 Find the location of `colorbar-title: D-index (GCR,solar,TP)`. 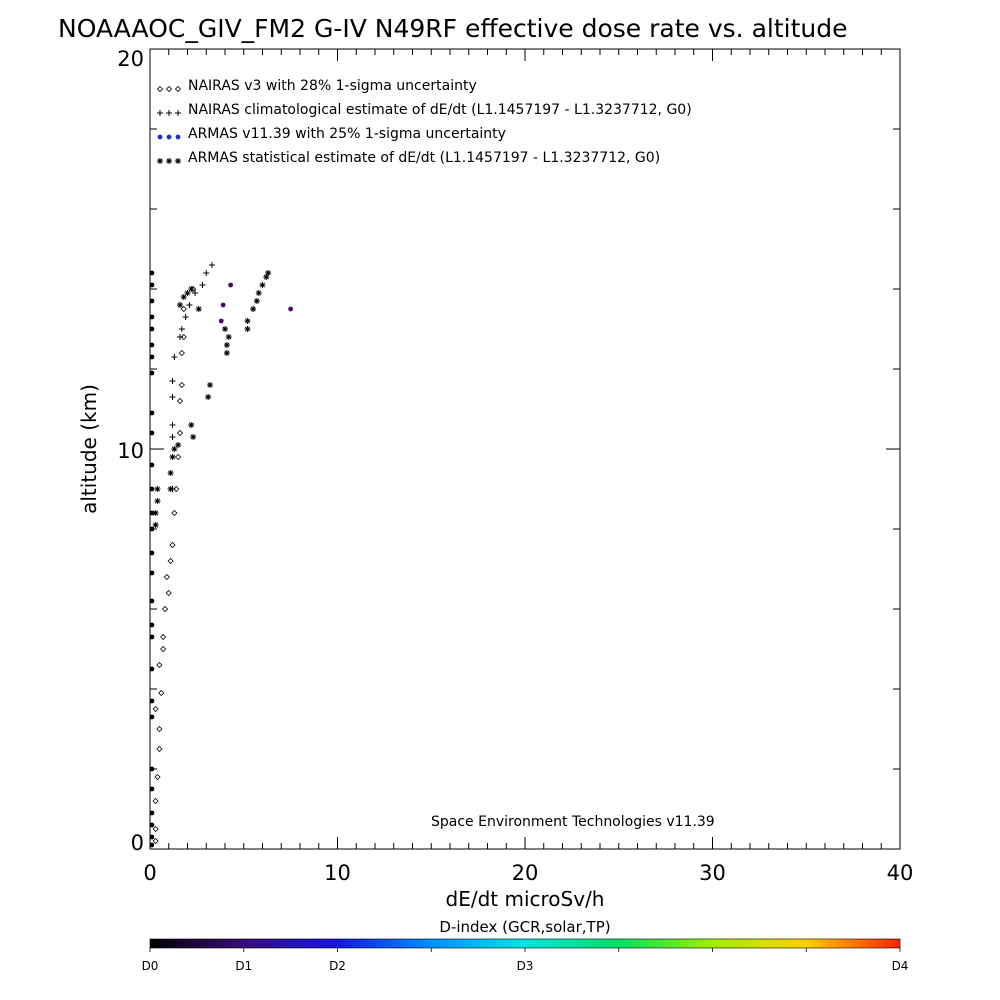

colorbar-title: D-index (GCR,solar,TP) is located at coordinates (524, 927).